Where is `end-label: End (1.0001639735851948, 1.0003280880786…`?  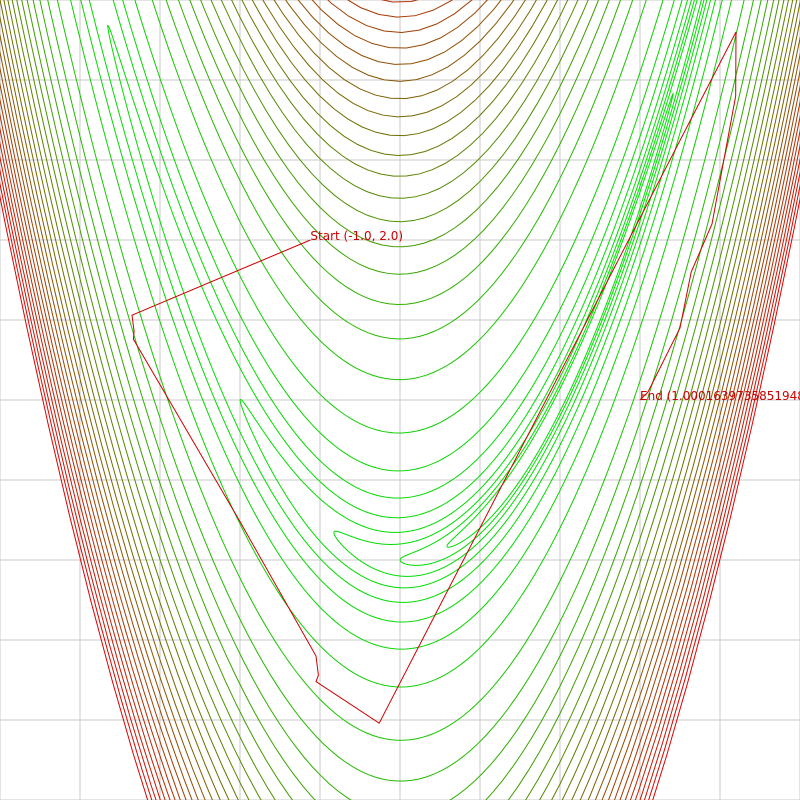 end-label: End (1.0001639735851948, 1.0003280880786… is located at coordinates (720, 396).